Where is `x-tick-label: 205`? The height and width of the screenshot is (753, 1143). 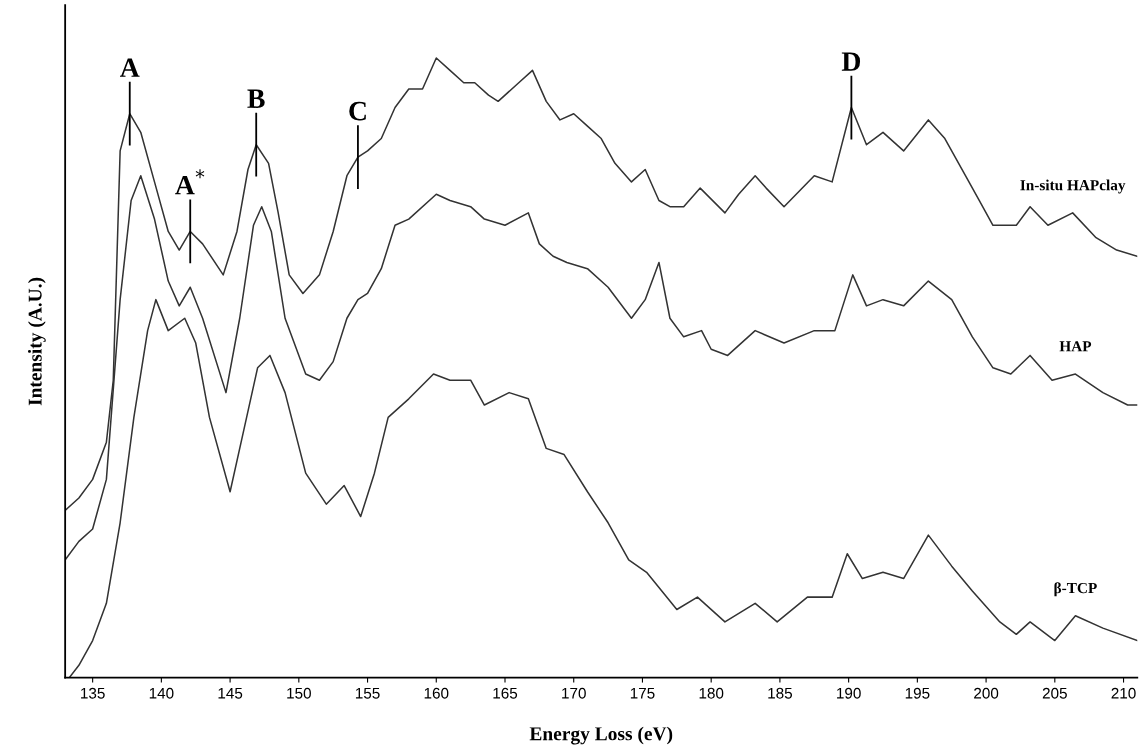
x-tick-label: 205 is located at coordinates (1054, 693).